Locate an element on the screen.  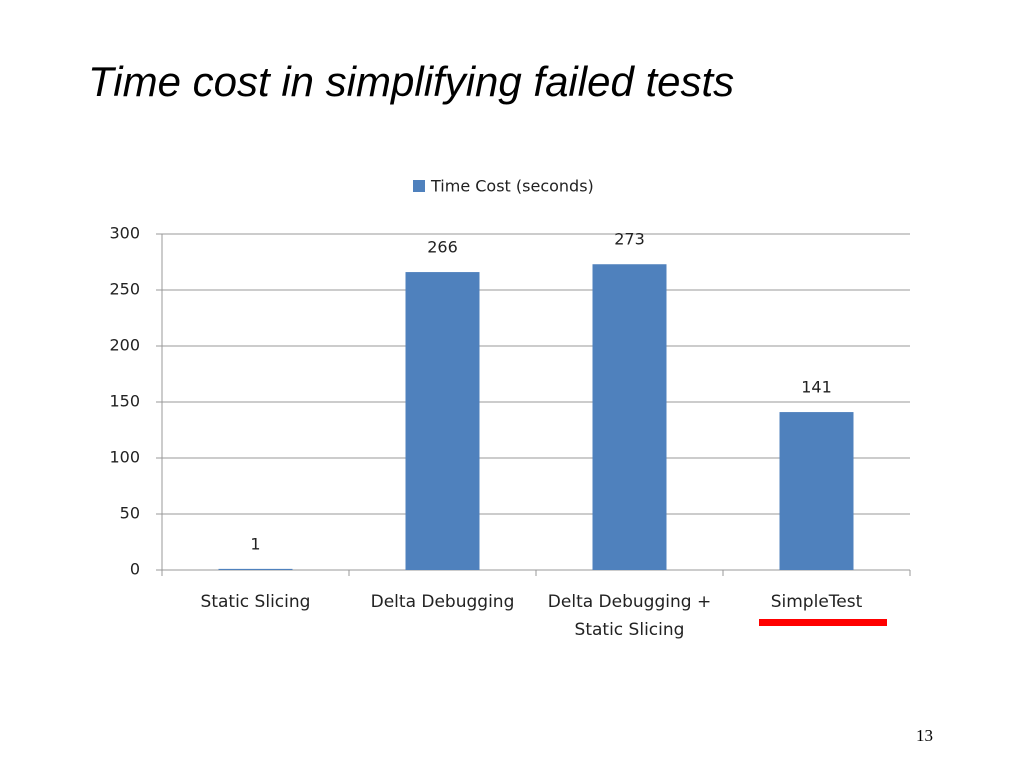
data-label: 1 is located at coordinates (255, 543).